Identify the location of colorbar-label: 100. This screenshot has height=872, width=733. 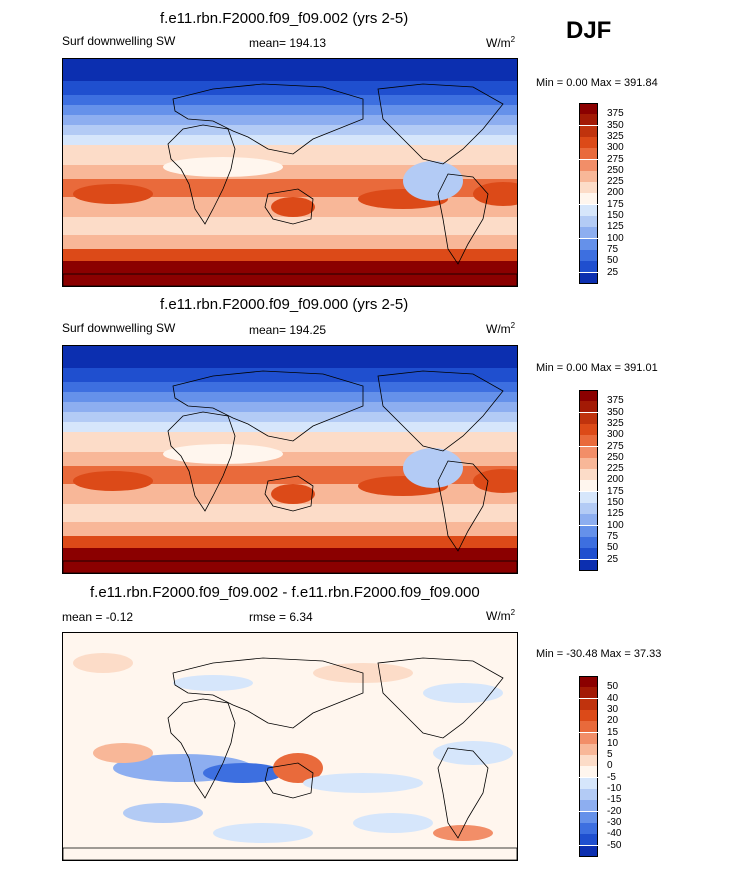
(615, 238).